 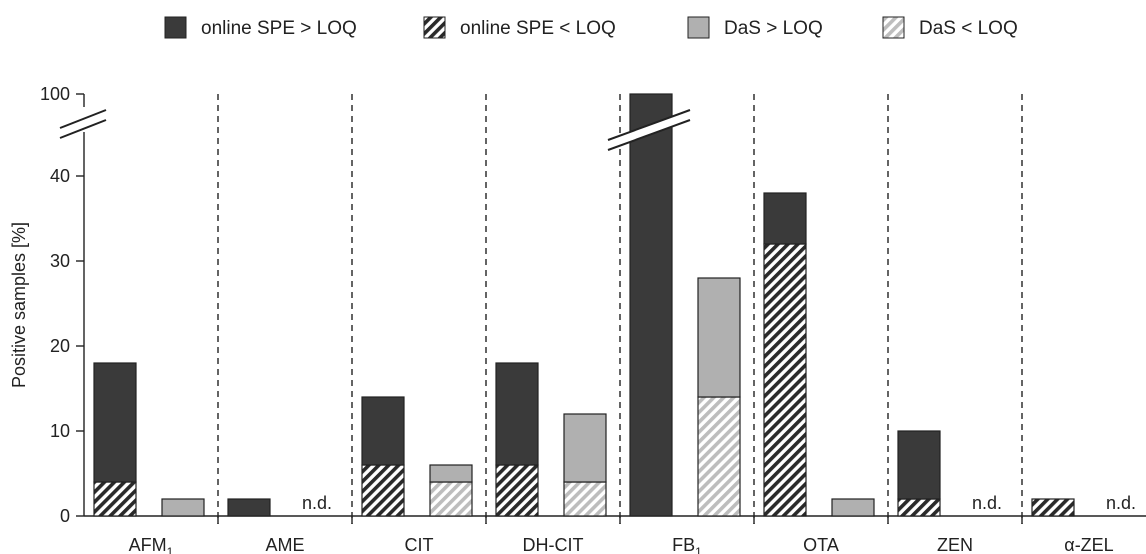 I want to click on legend-swatch-online-below, so click(x=434, y=27).